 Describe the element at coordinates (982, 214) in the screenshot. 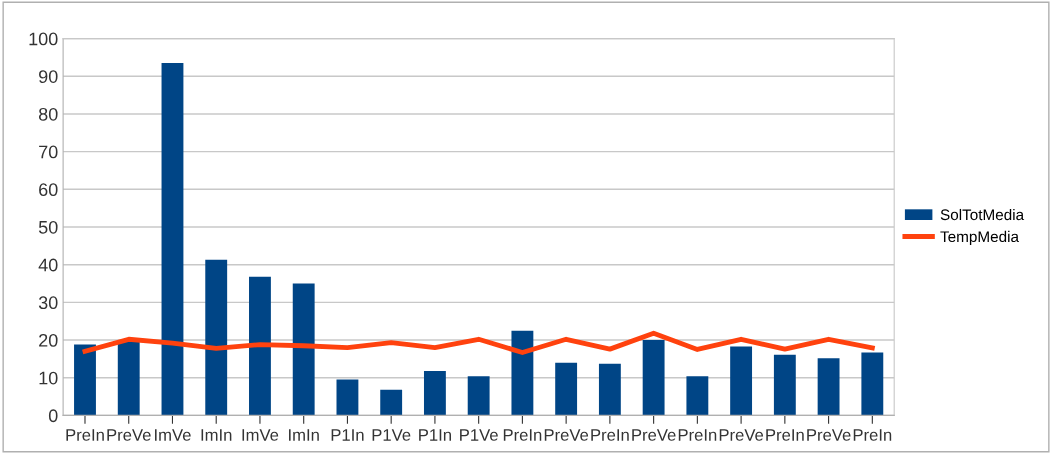

I see `legend-label: SolTotMedia` at that location.